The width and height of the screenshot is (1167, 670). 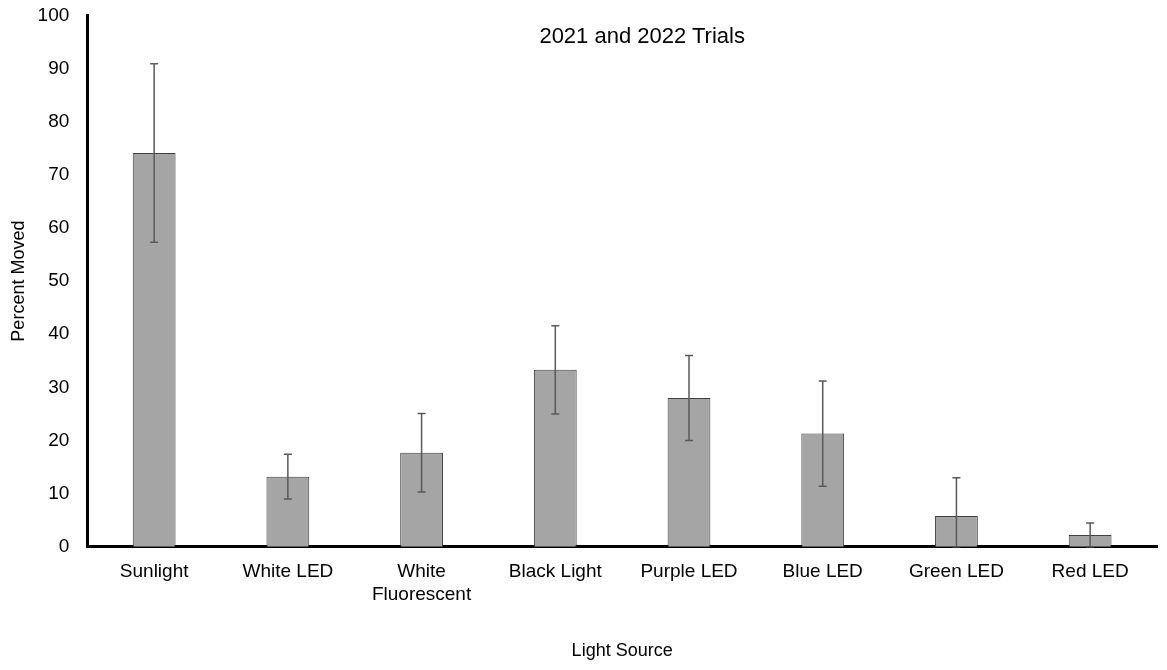 I want to click on y-tick-label: 0, so click(x=64, y=546).